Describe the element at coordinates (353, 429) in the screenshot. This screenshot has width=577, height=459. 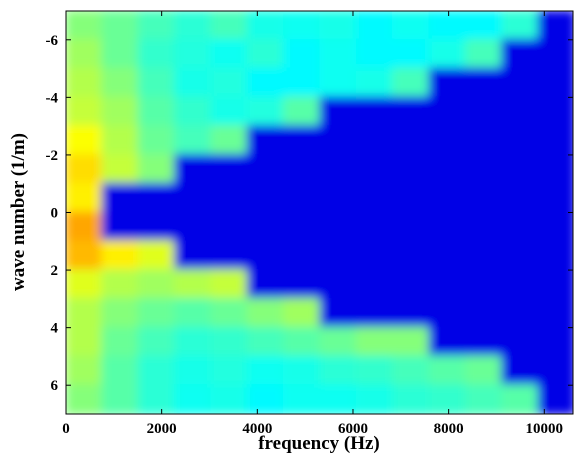
I see `x-tick-label: 6000` at that location.